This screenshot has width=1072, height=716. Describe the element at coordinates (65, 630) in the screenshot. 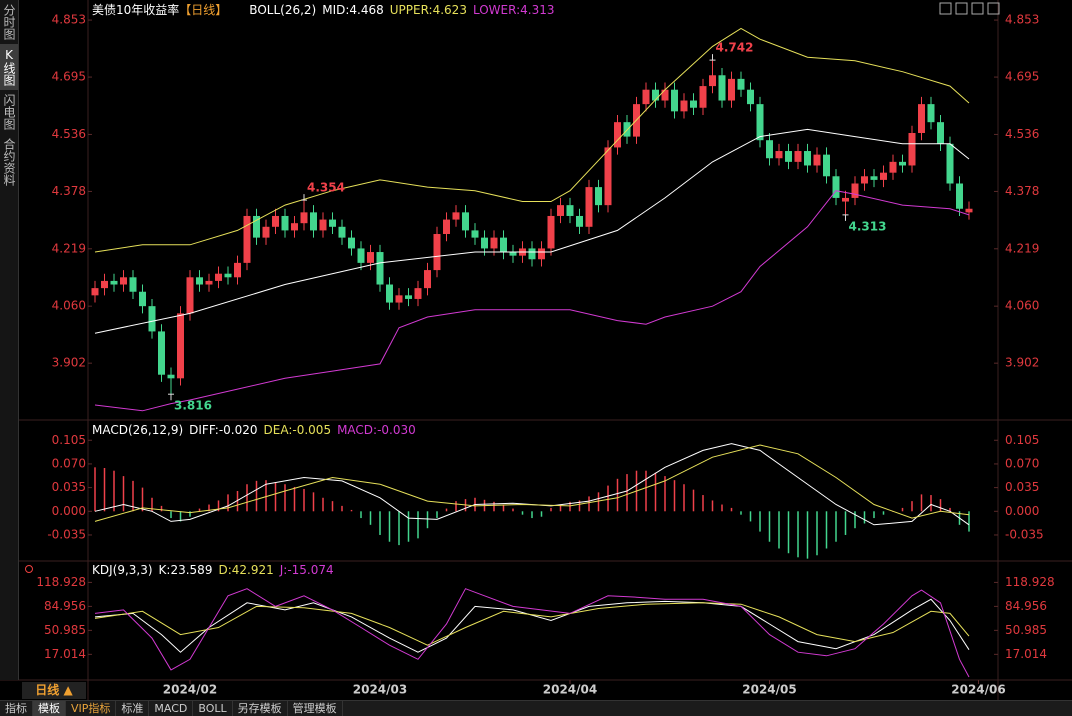

I see `y-tick-label: 50.985` at that location.